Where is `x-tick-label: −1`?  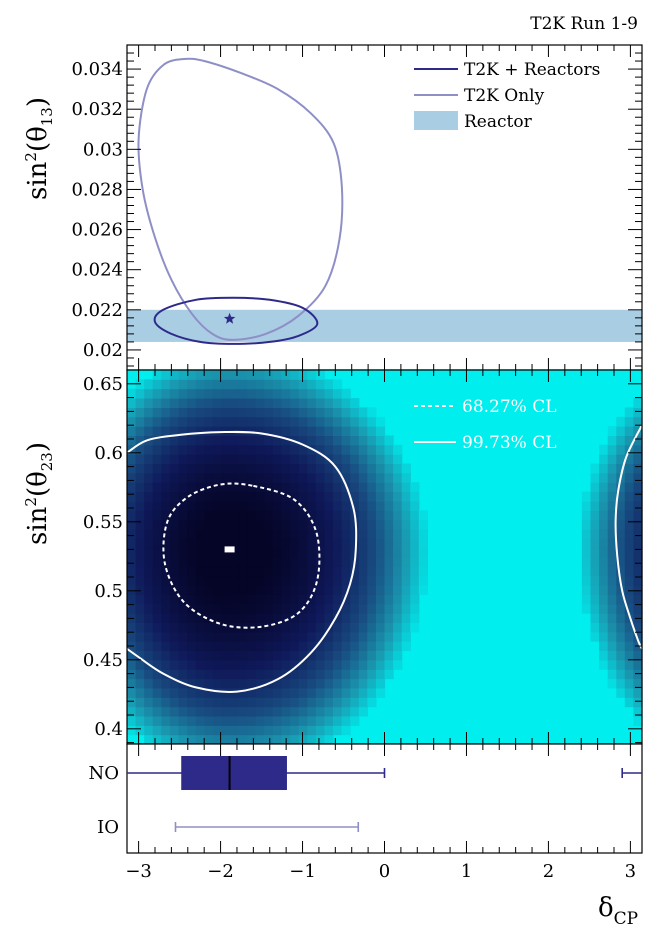
x-tick-label: −1 is located at coordinates (302, 871).